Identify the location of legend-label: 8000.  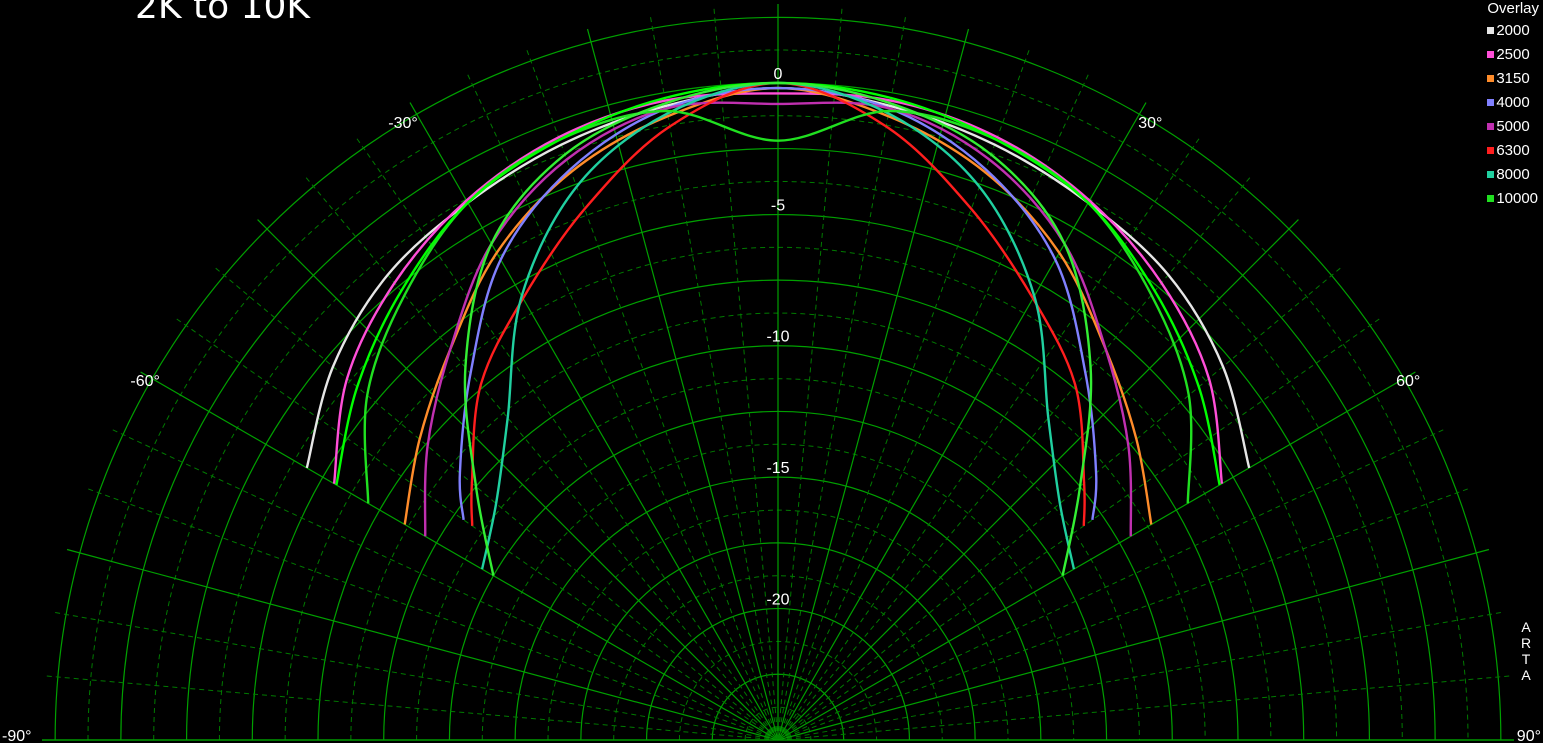
(1513, 174).